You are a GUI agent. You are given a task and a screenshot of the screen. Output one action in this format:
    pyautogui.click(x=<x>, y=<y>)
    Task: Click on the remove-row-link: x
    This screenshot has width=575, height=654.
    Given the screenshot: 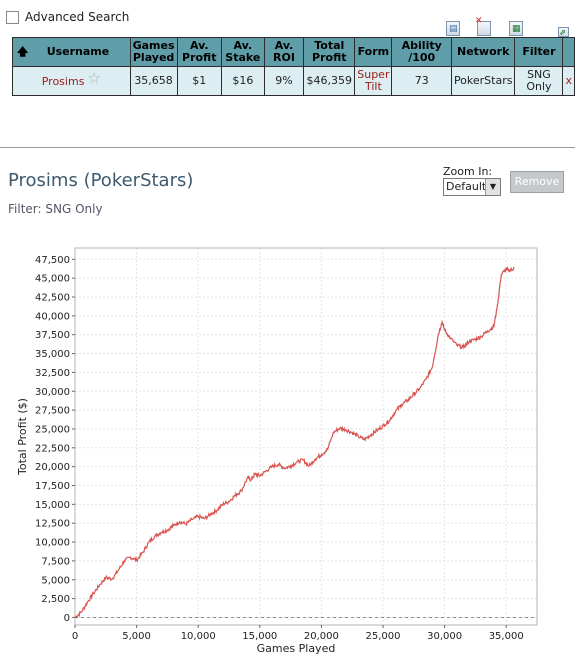 What is the action you would take?
    pyautogui.click(x=568, y=81)
    